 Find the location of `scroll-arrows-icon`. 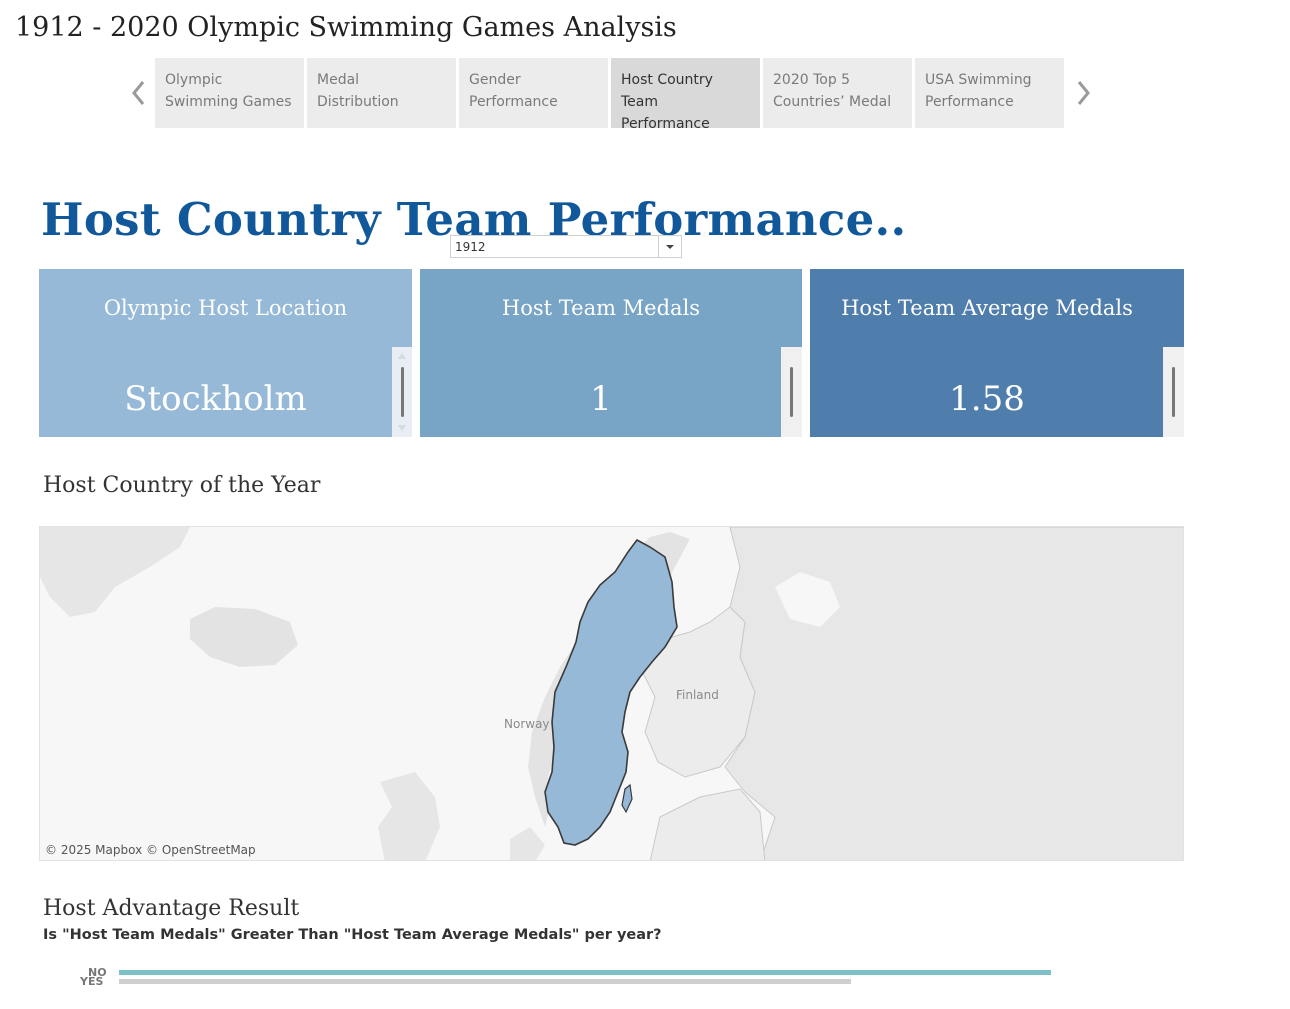

scroll-arrows-icon is located at coordinates (402, 392).